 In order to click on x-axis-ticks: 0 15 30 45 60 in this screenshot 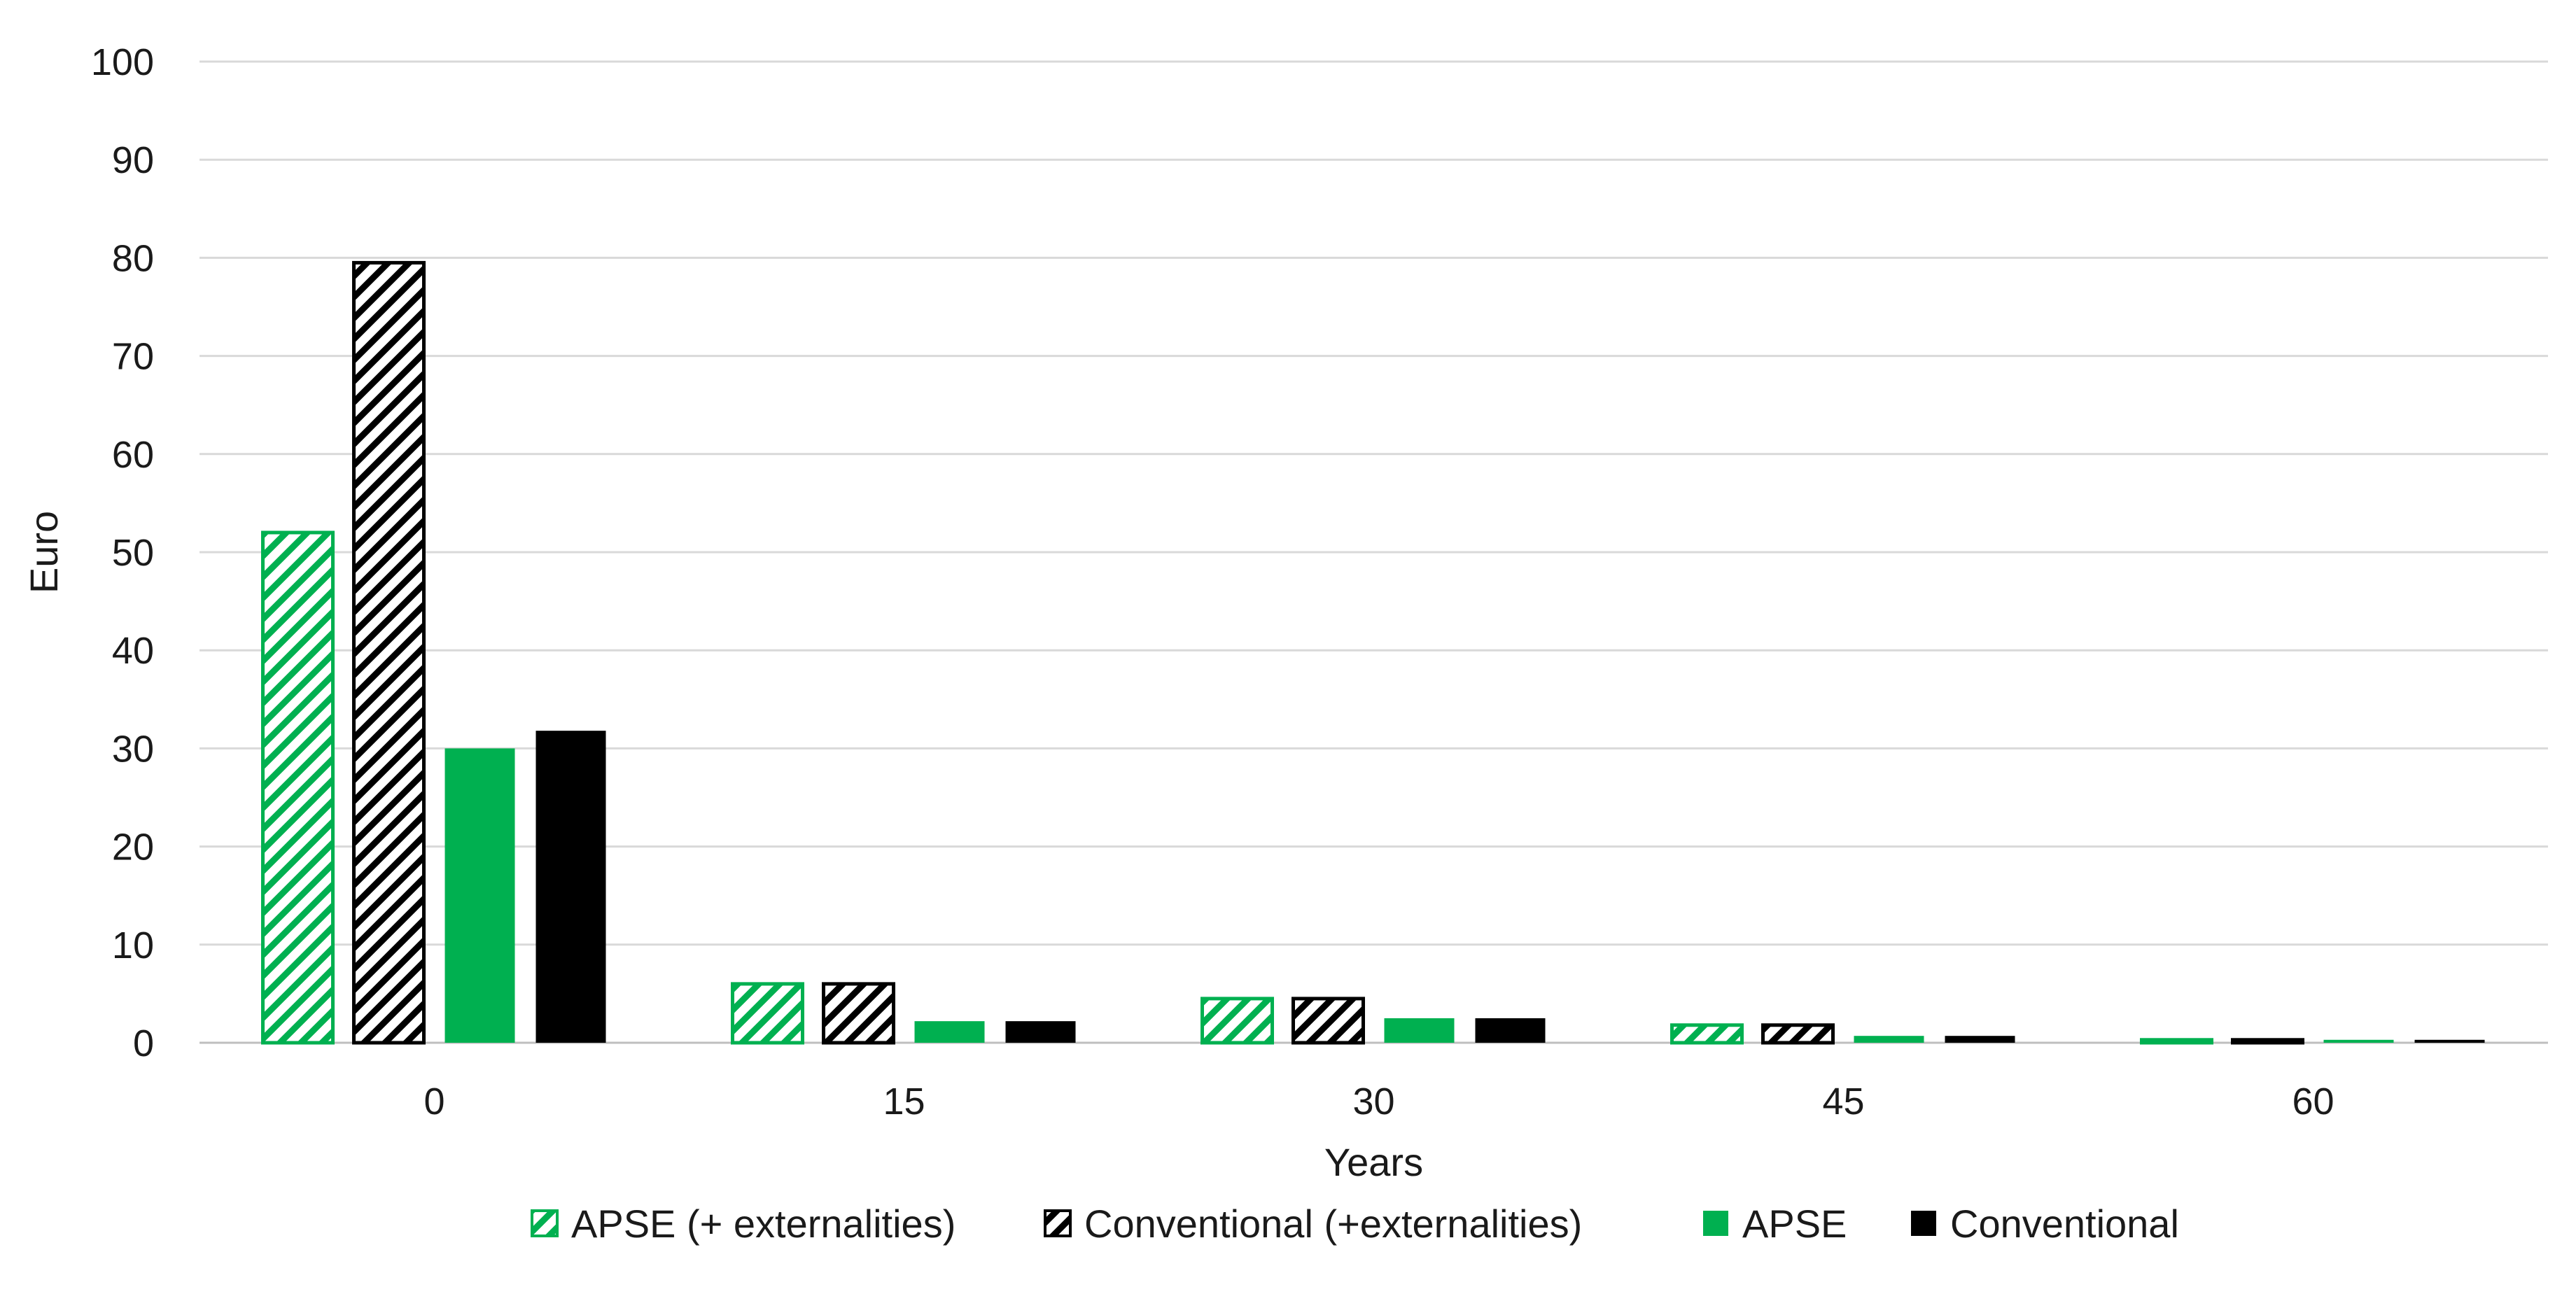, I will do `click(1379, 1102)`.